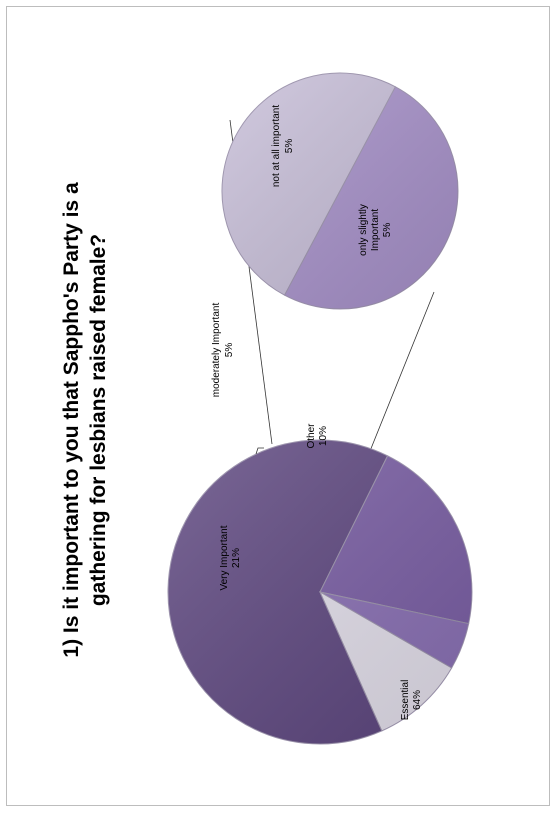 The width and height of the screenshot is (557, 816). What do you see at coordinates (224, 557) in the screenshot?
I see `label-very-important-name: Very Important` at bounding box center [224, 557].